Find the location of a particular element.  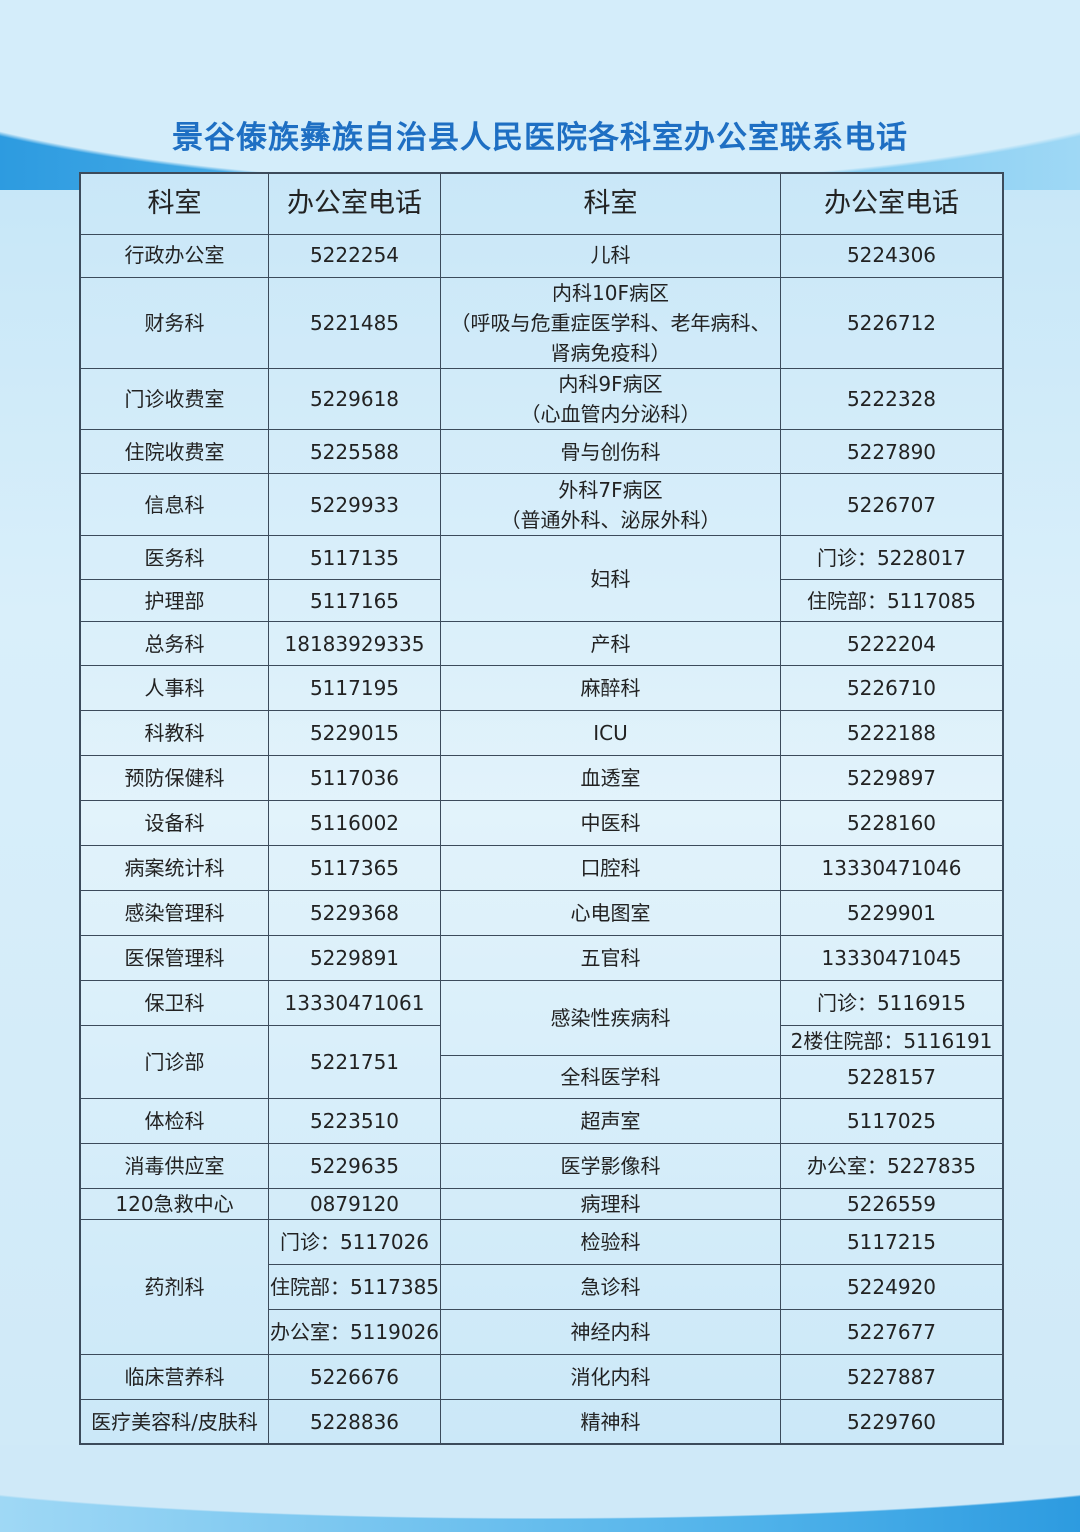

dept-cell: 门诊收费室 is located at coordinates (175, 399).